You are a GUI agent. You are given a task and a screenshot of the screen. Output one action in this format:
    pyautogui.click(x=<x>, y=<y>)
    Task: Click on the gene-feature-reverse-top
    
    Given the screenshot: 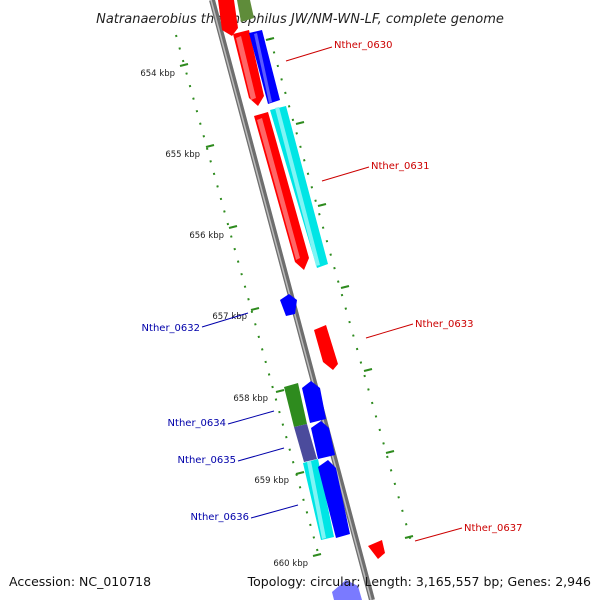 What is the action you would take?
    pyautogui.click(x=264, y=67)
    